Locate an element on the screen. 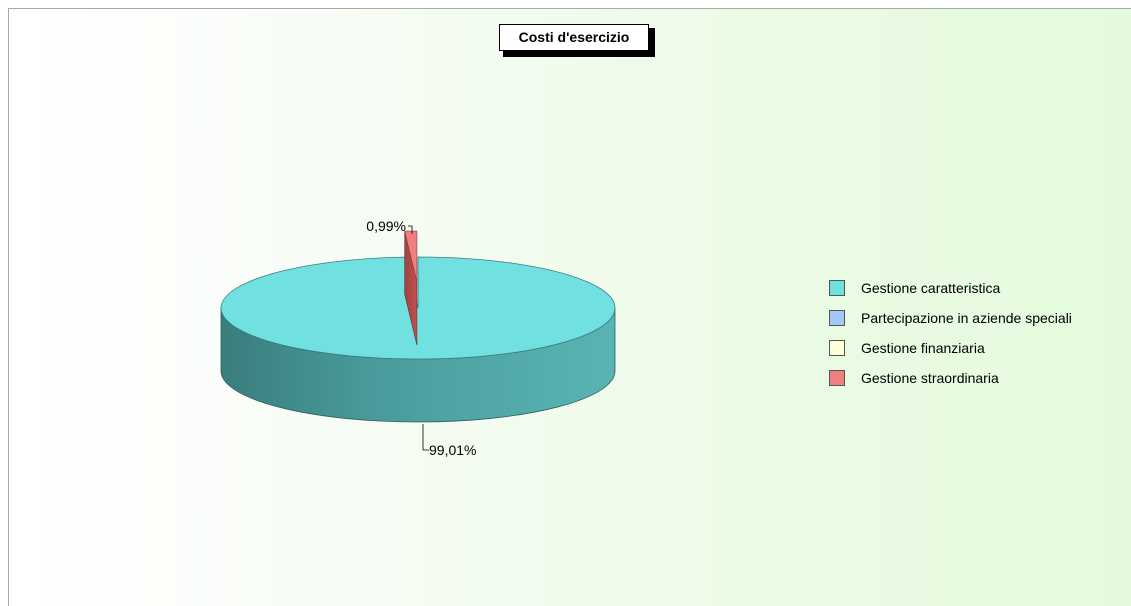  chart-title: Costi d'esercizio is located at coordinates (577, 40).